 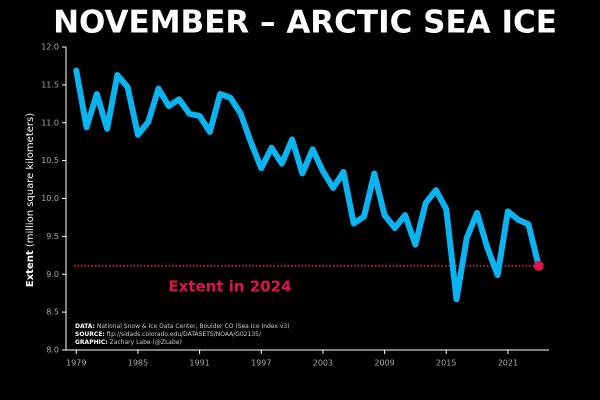 What do you see at coordinates (261, 363) in the screenshot?
I see `x-tick-label: 1997` at bounding box center [261, 363].